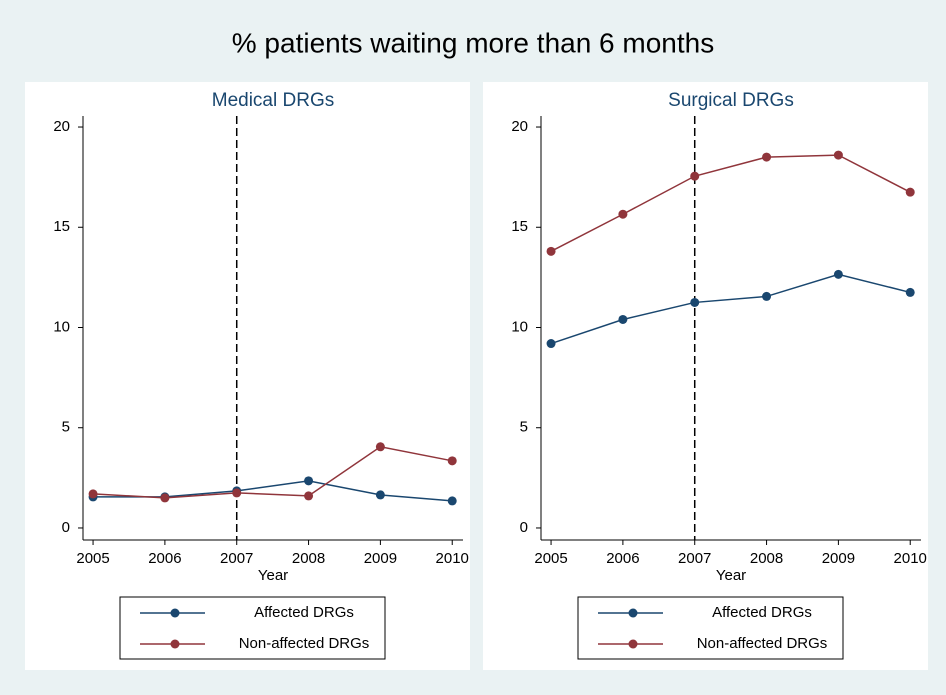  What do you see at coordinates (731, 100) in the screenshot?
I see `panel-title: Surgical DRGs` at bounding box center [731, 100].